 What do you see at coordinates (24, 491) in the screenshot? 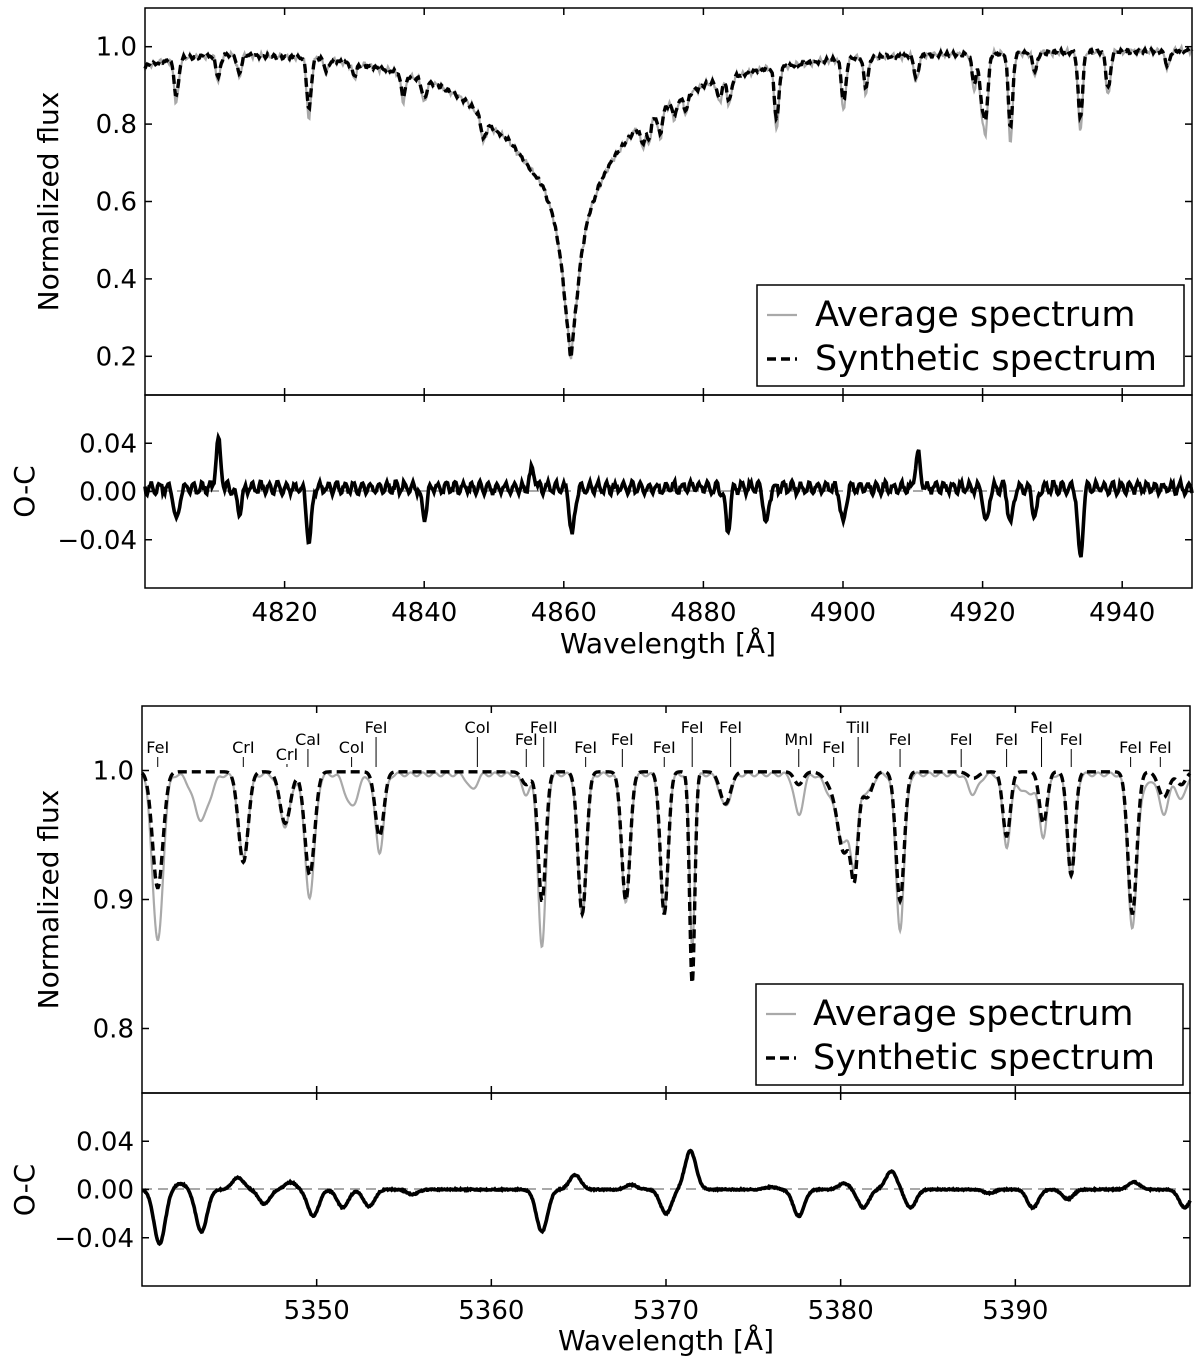
I see `top-residual-ylabel: O-C` at bounding box center [24, 491].